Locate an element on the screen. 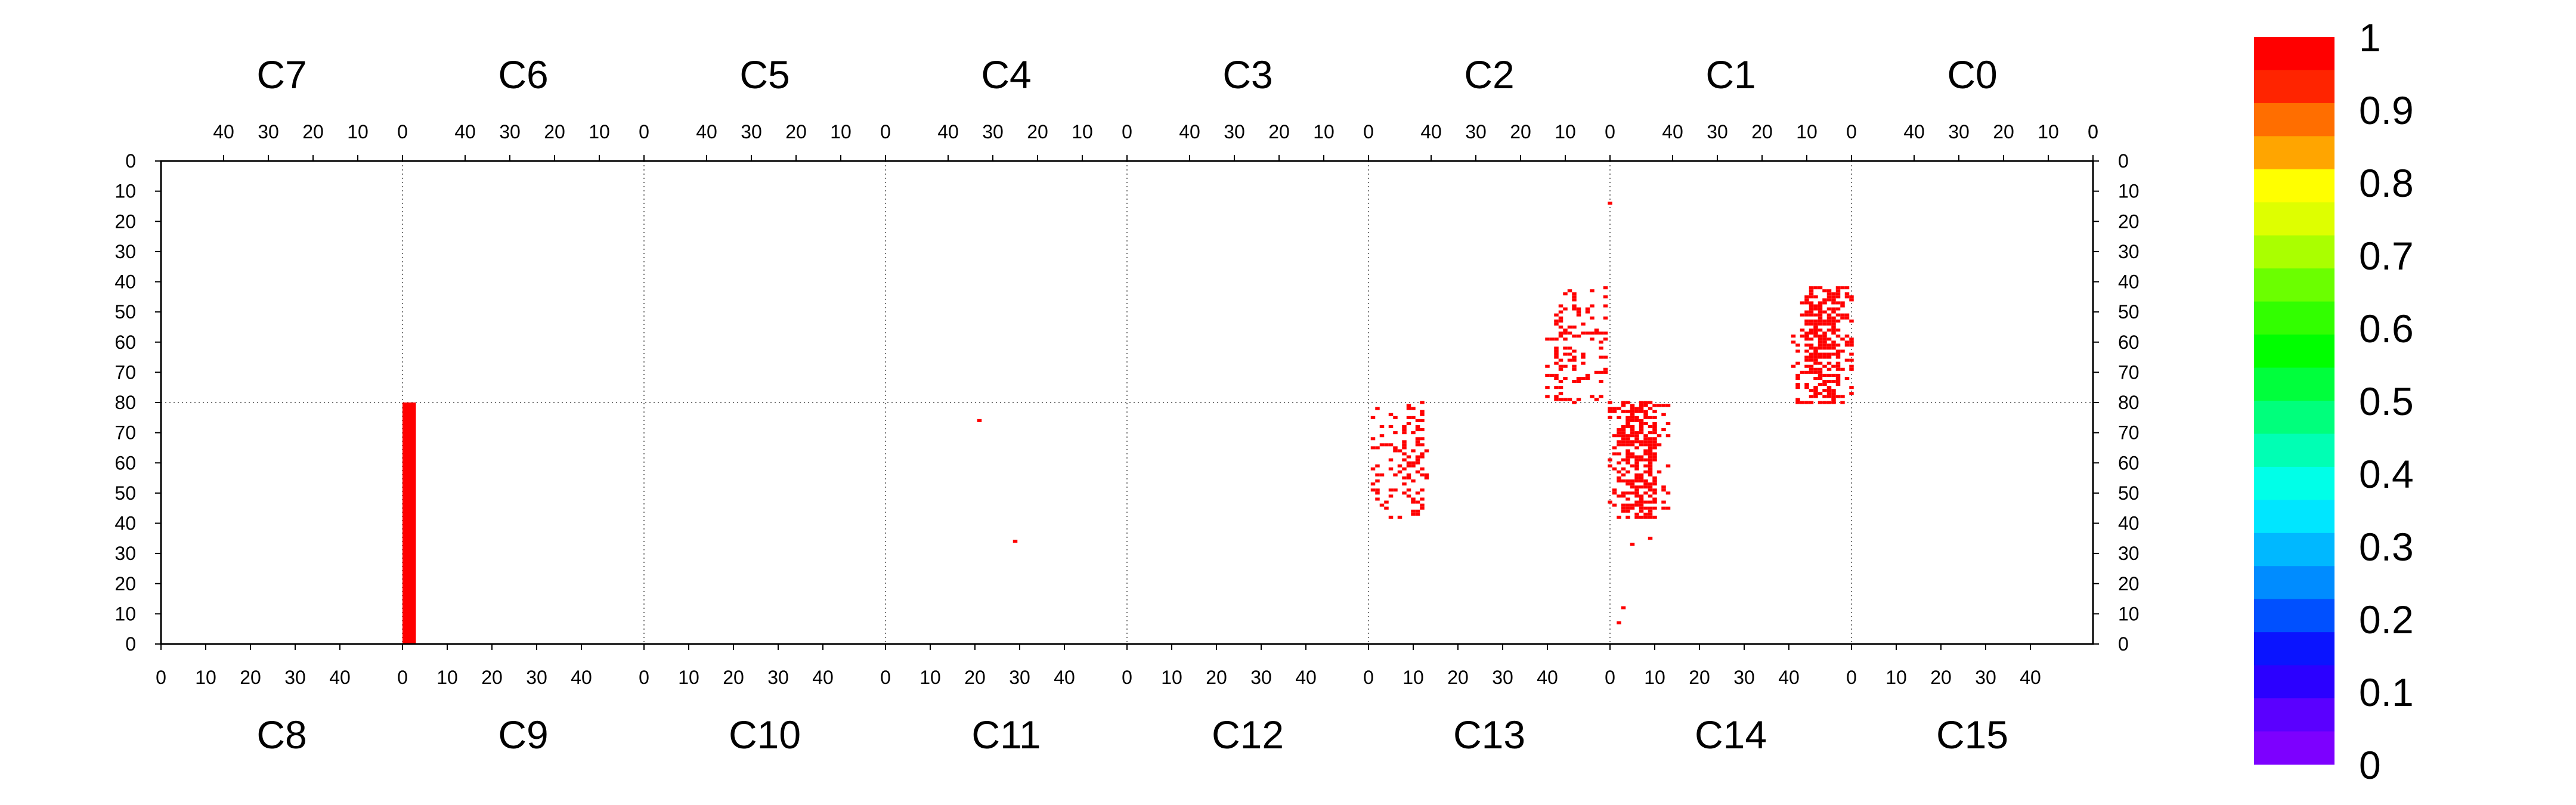  bottom-tick-label: 40 is located at coordinates (1306, 677).